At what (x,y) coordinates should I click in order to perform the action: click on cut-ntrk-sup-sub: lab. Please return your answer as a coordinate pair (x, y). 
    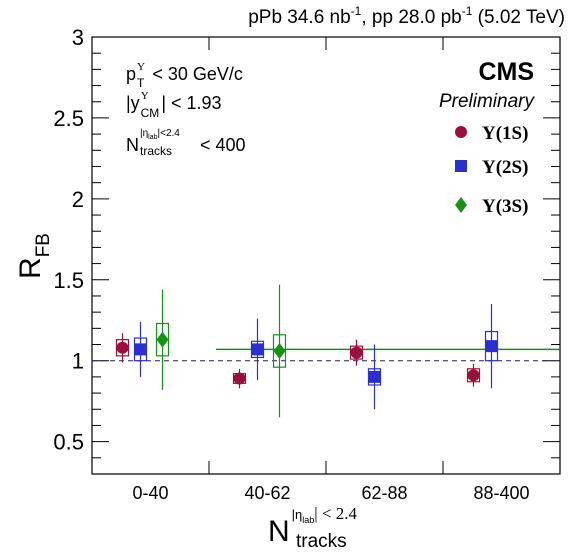
    Looking at the image, I should click on (152, 137).